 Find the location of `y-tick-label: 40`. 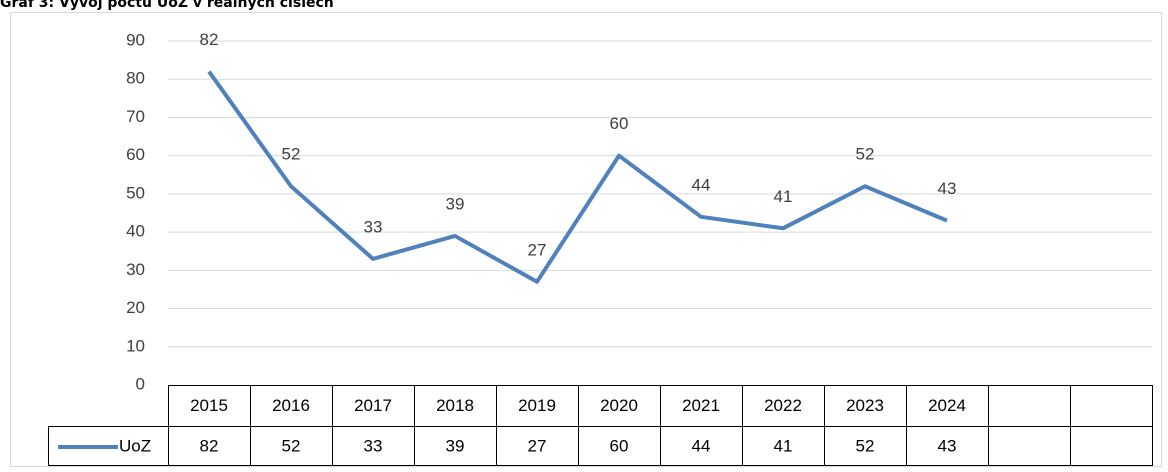

y-tick-label: 40 is located at coordinates (135, 231).